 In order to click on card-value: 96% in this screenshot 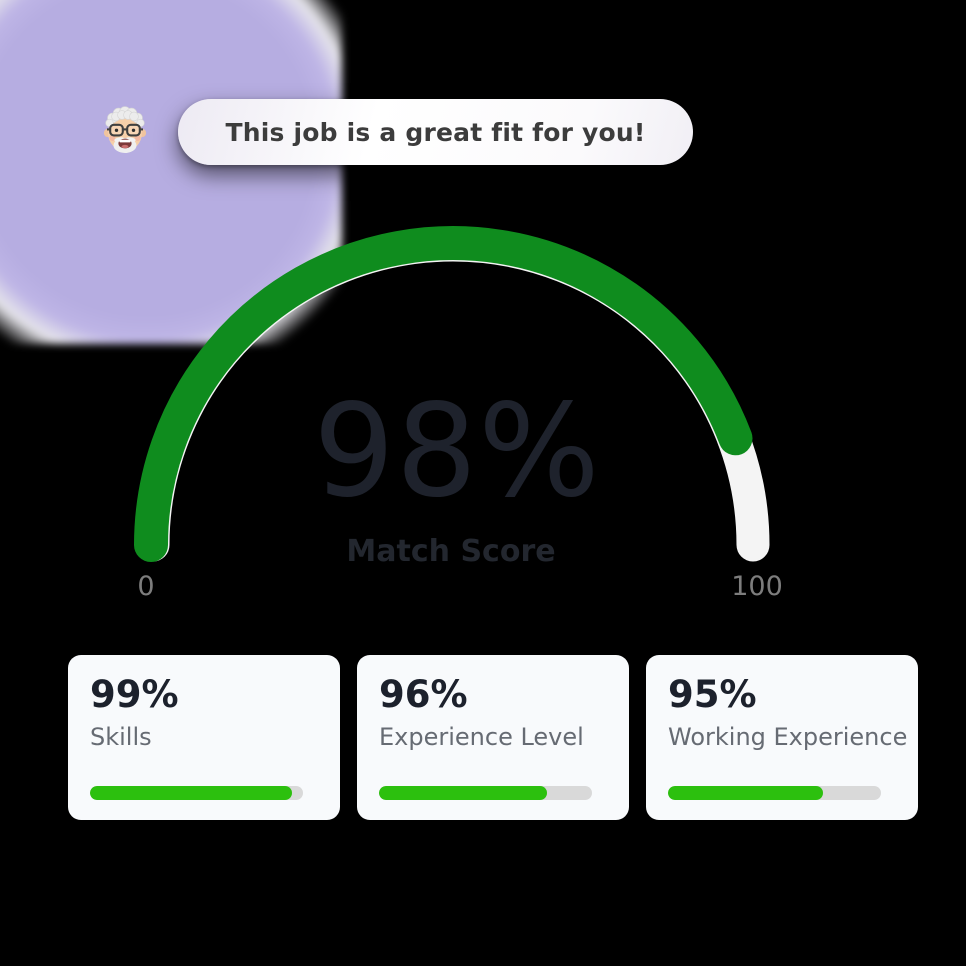, I will do `click(423, 694)`.